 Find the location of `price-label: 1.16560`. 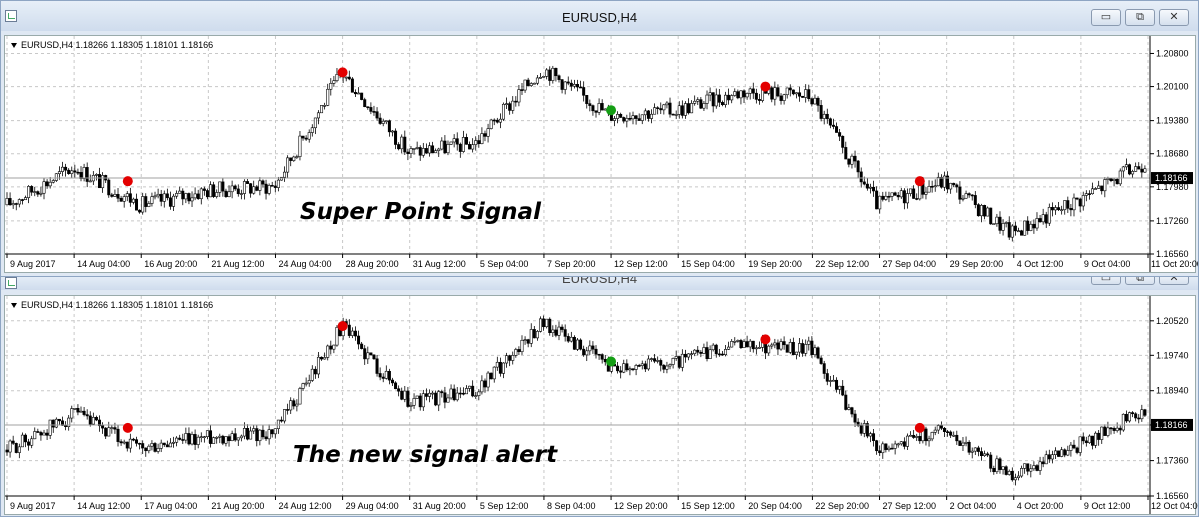

price-label: 1.16560 is located at coordinates (1172, 496).